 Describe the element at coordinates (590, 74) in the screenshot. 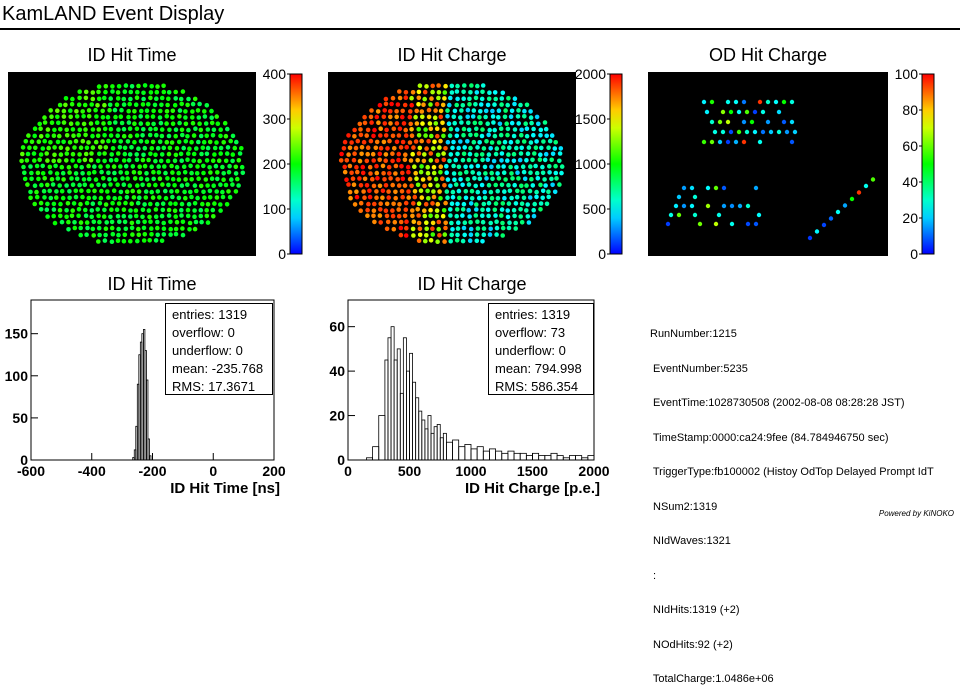

I see `colorscale-tick-label: 2000` at that location.